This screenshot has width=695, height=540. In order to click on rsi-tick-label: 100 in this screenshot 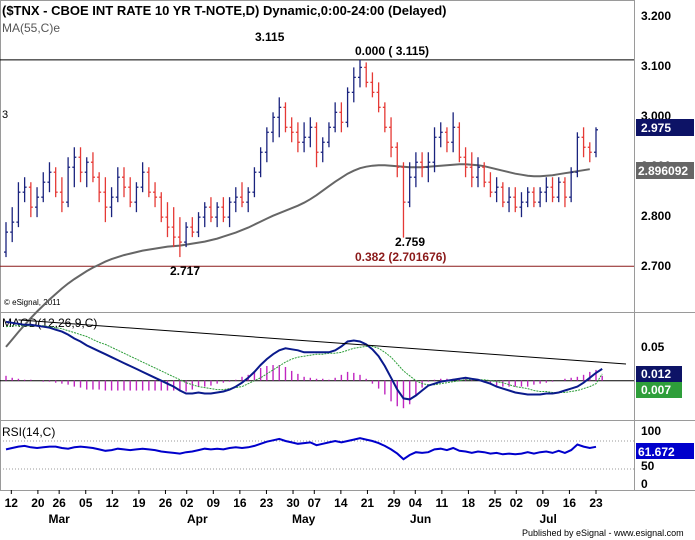, I will do `click(651, 431)`.